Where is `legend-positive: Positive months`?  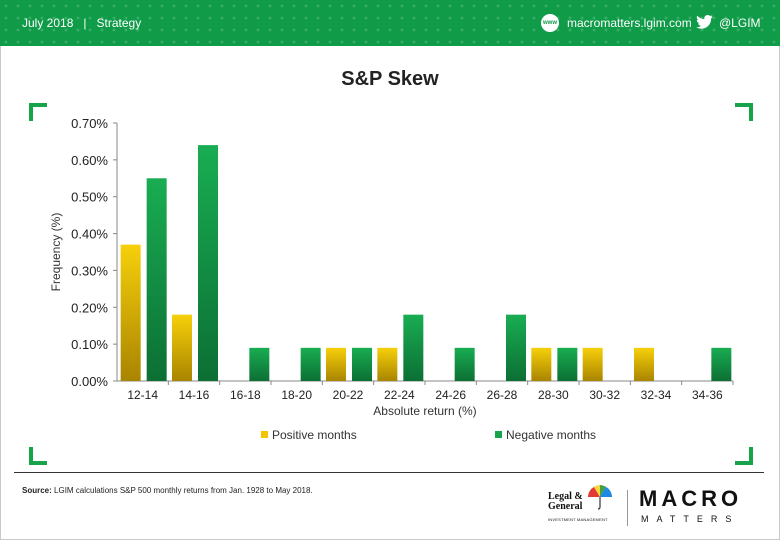 legend-positive: Positive months is located at coordinates (309, 435).